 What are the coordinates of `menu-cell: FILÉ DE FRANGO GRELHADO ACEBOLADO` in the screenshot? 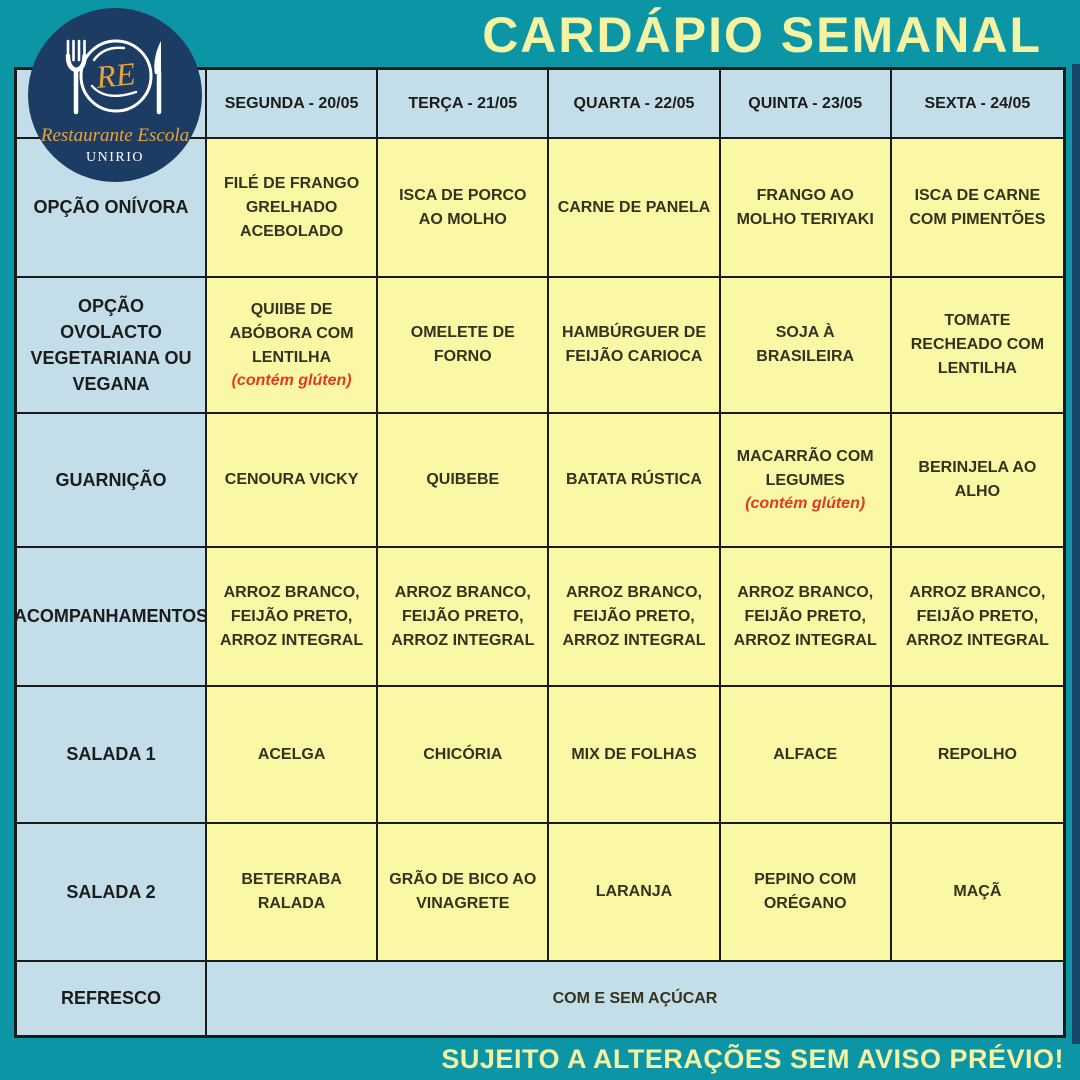 It's located at (293, 208).